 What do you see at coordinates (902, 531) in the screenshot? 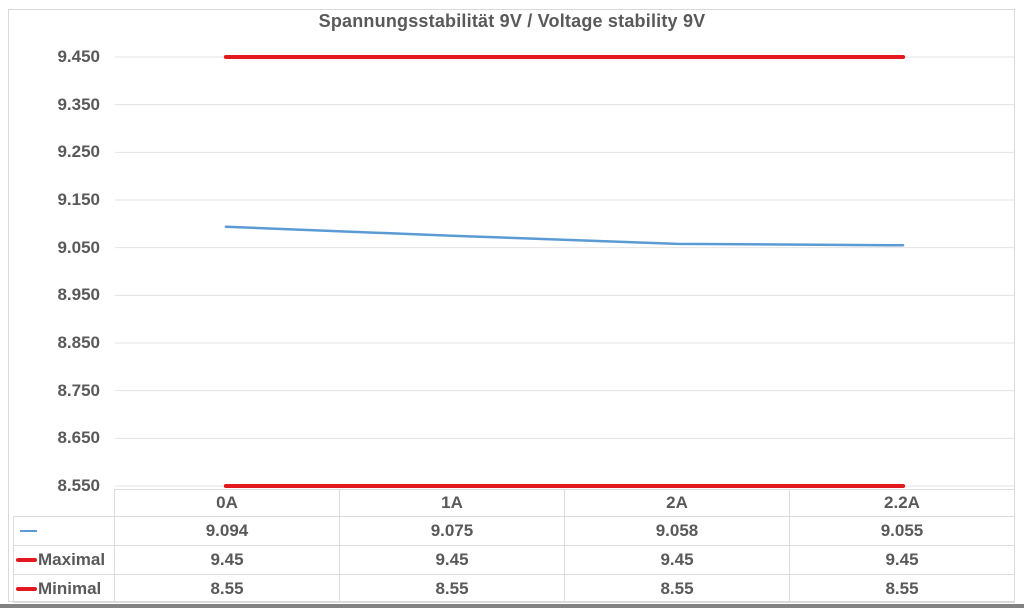
I see `table-value-cell: 9.055` at bounding box center [902, 531].